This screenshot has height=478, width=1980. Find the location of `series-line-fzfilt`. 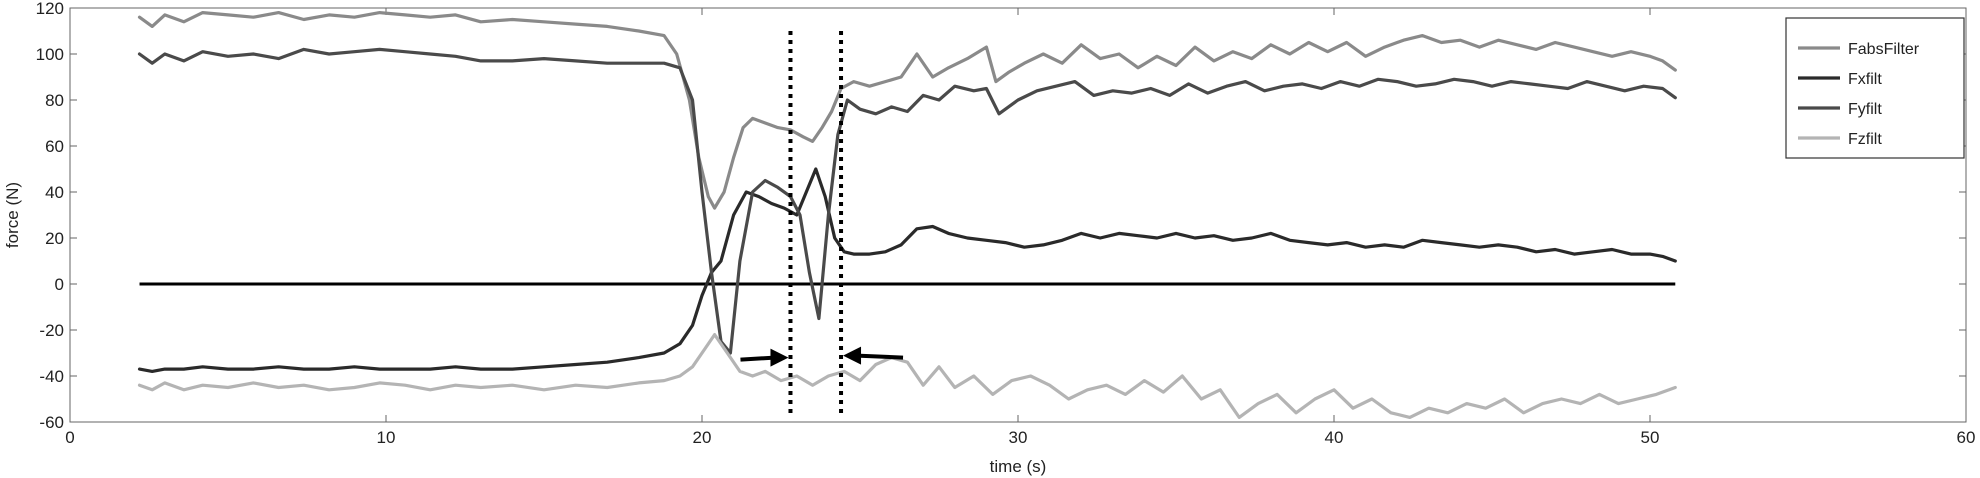

series-line-fzfilt is located at coordinates (907, 376).